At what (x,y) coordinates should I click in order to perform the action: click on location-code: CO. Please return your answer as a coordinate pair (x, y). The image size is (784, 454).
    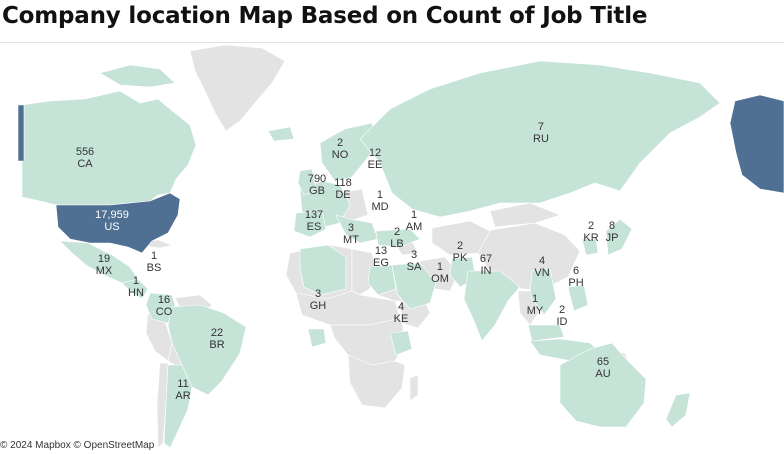
    Looking at the image, I should click on (164, 312).